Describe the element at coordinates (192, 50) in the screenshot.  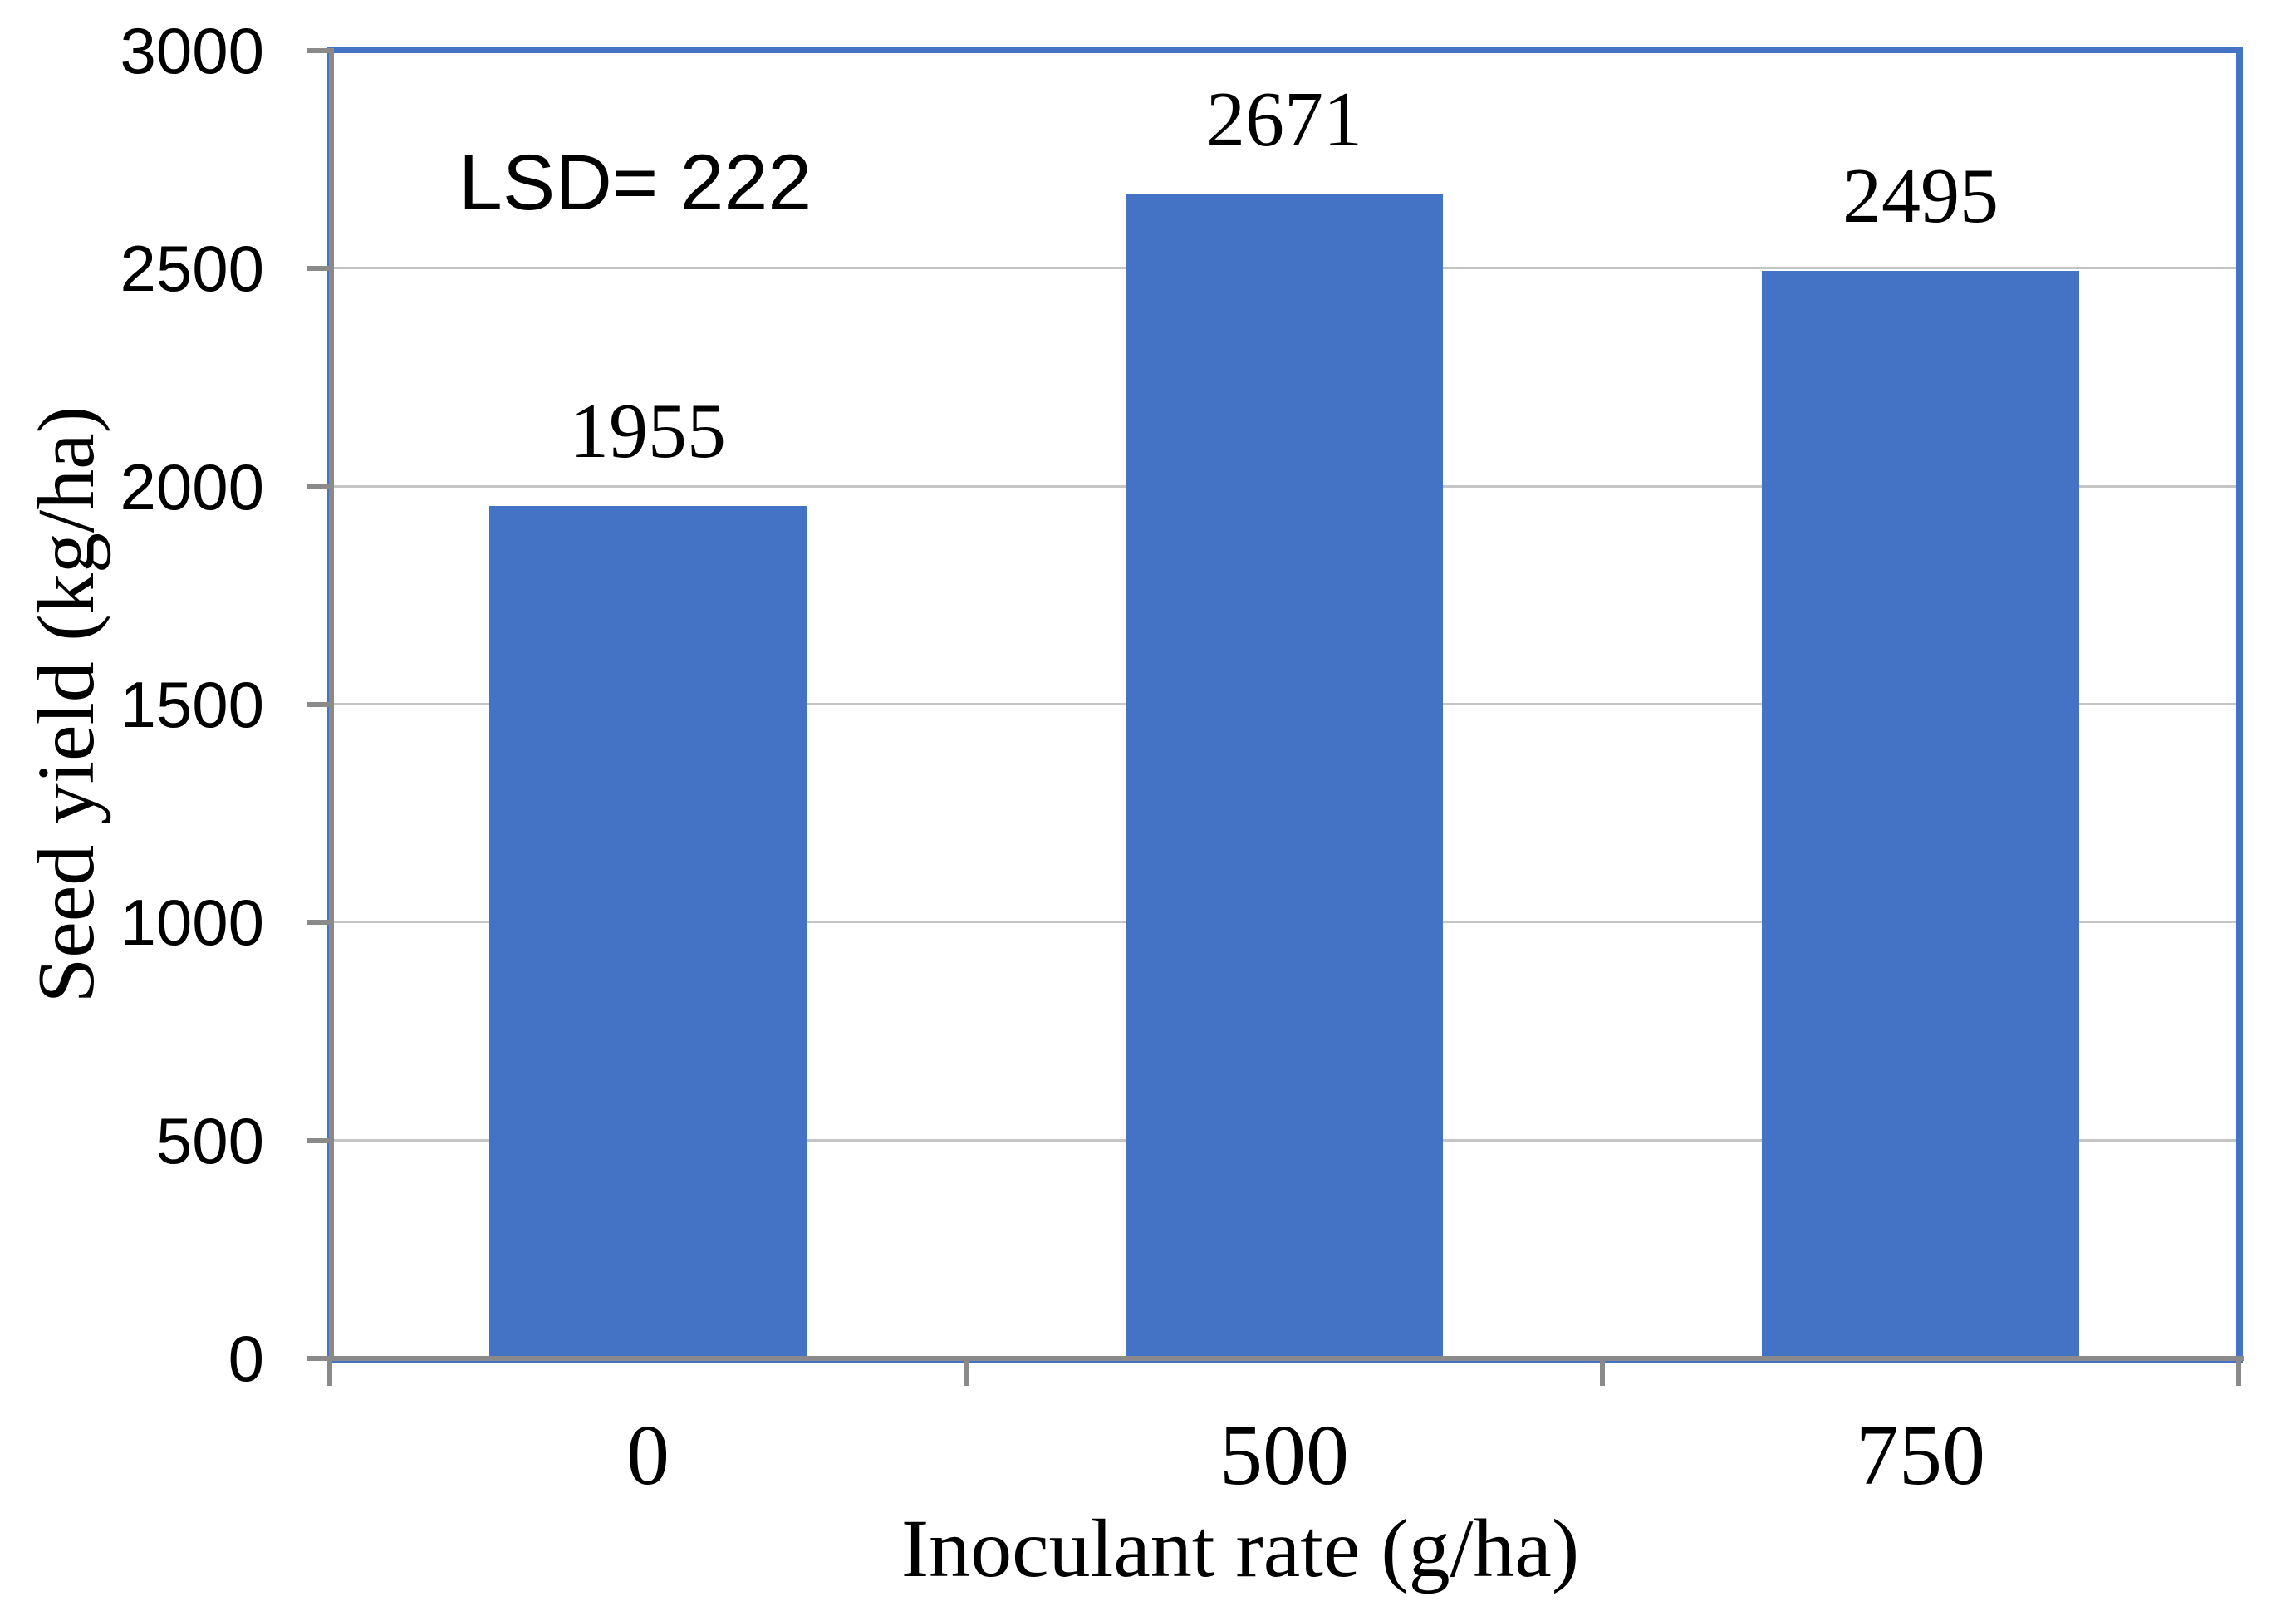
I see `y-tick-label-3000: 3000` at that location.